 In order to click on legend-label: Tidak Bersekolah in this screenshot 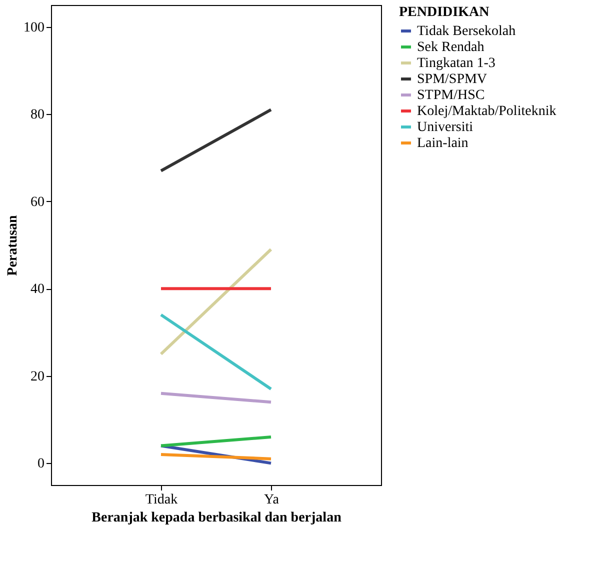, I will do `click(466, 31)`.